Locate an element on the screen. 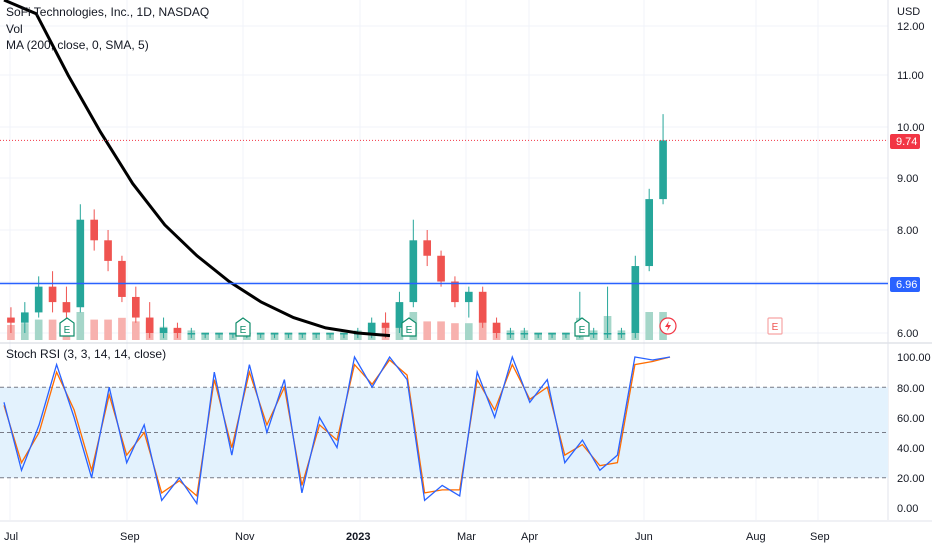 Image resolution: width=932 pixels, height=550 pixels. price-tick: 11.00 is located at coordinates (910, 76).